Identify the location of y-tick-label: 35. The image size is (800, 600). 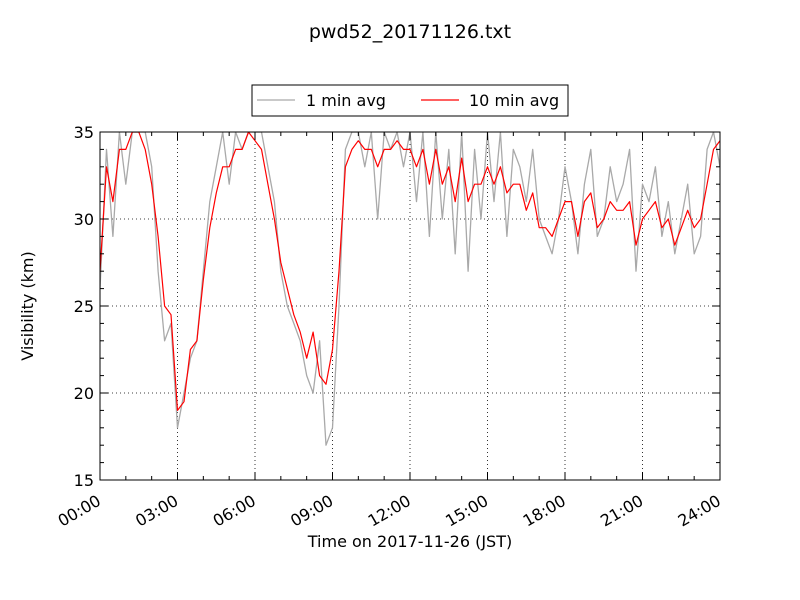
(84, 132).